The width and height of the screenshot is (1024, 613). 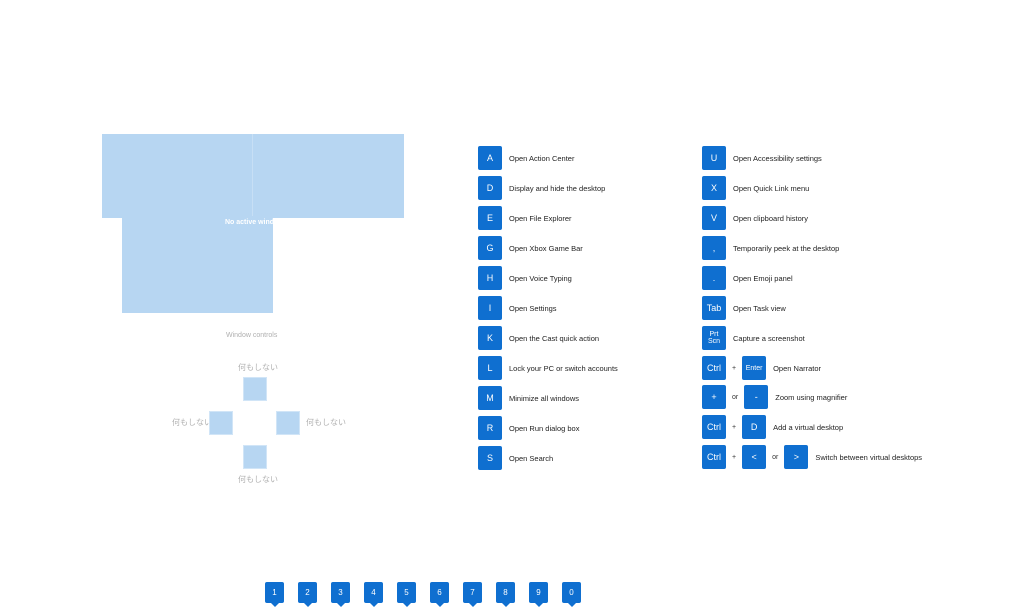 I want to click on key-cap-line: Scn, so click(x=714, y=341).